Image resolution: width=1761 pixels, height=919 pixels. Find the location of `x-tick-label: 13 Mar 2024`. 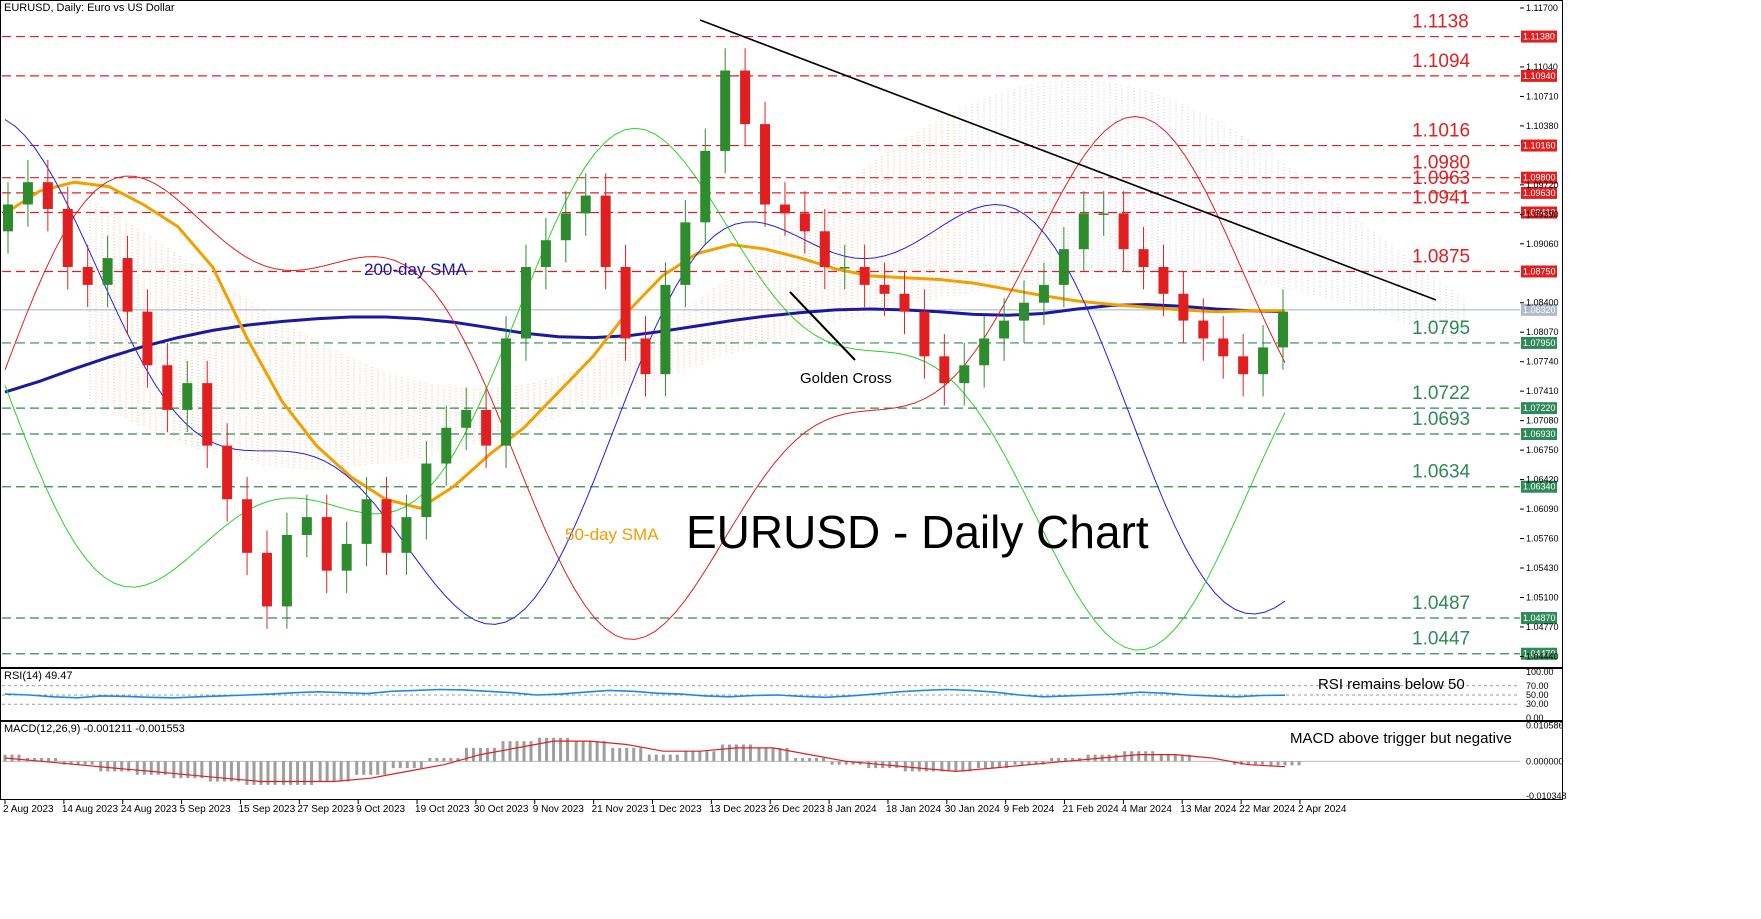

x-tick-label: 13 Mar 2024 is located at coordinates (1208, 809).